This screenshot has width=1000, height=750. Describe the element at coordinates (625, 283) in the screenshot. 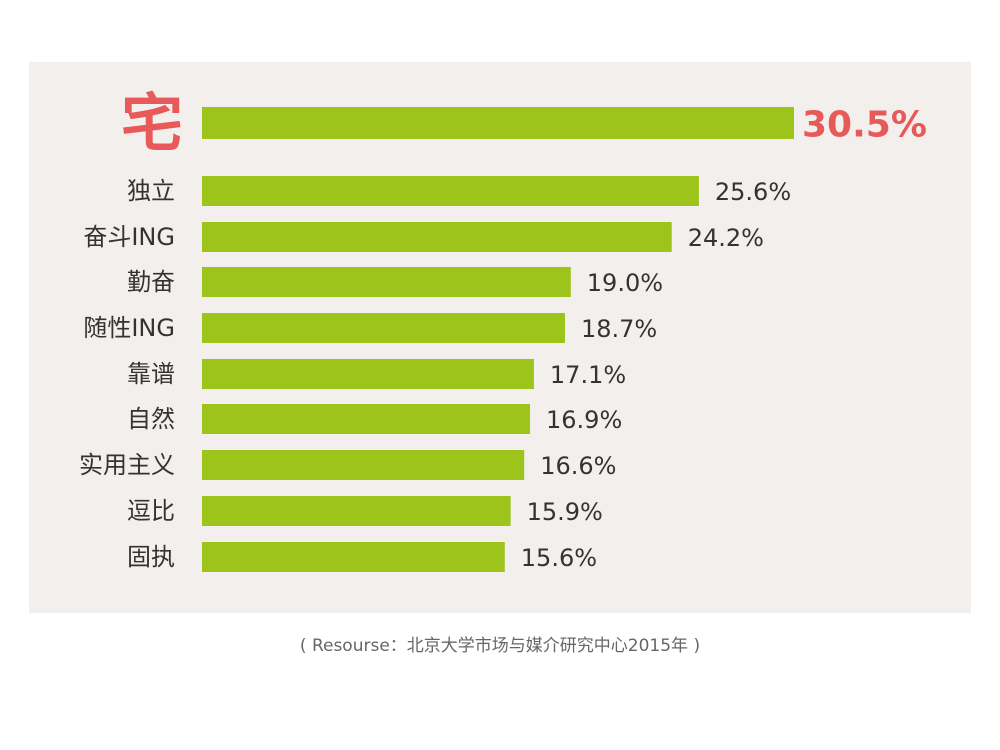

I see `value-label-3: 19.0%` at that location.